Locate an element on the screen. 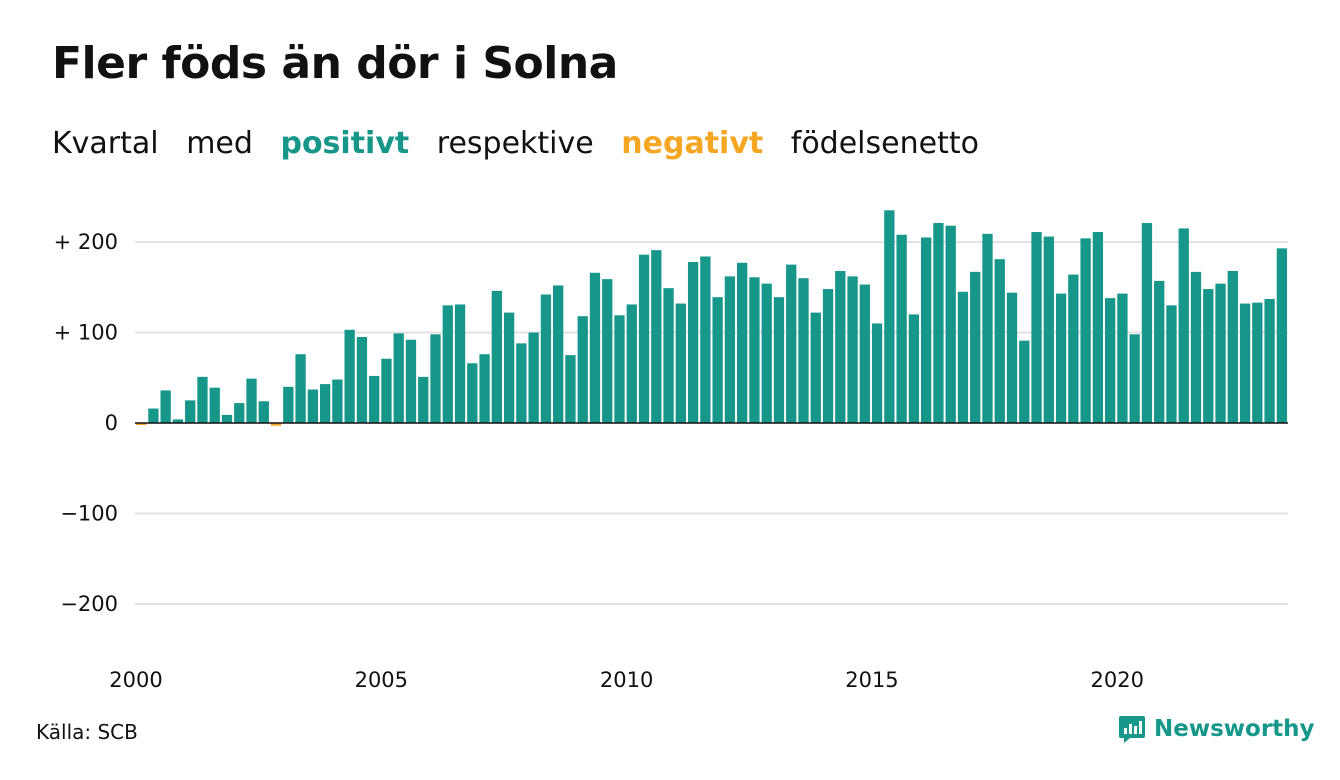 The width and height of the screenshot is (1340, 780). x-tick-label: 2000 is located at coordinates (135, 680).